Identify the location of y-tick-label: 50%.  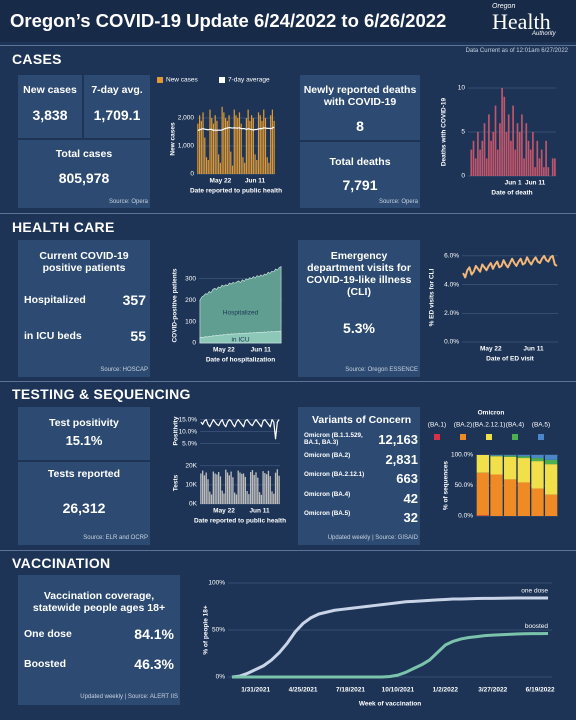
(218, 630).